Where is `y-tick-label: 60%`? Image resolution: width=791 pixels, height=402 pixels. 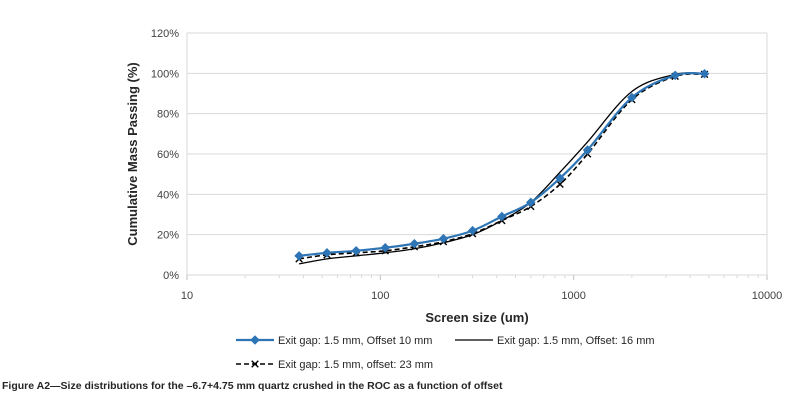
y-tick-label: 60% is located at coordinates (168, 155).